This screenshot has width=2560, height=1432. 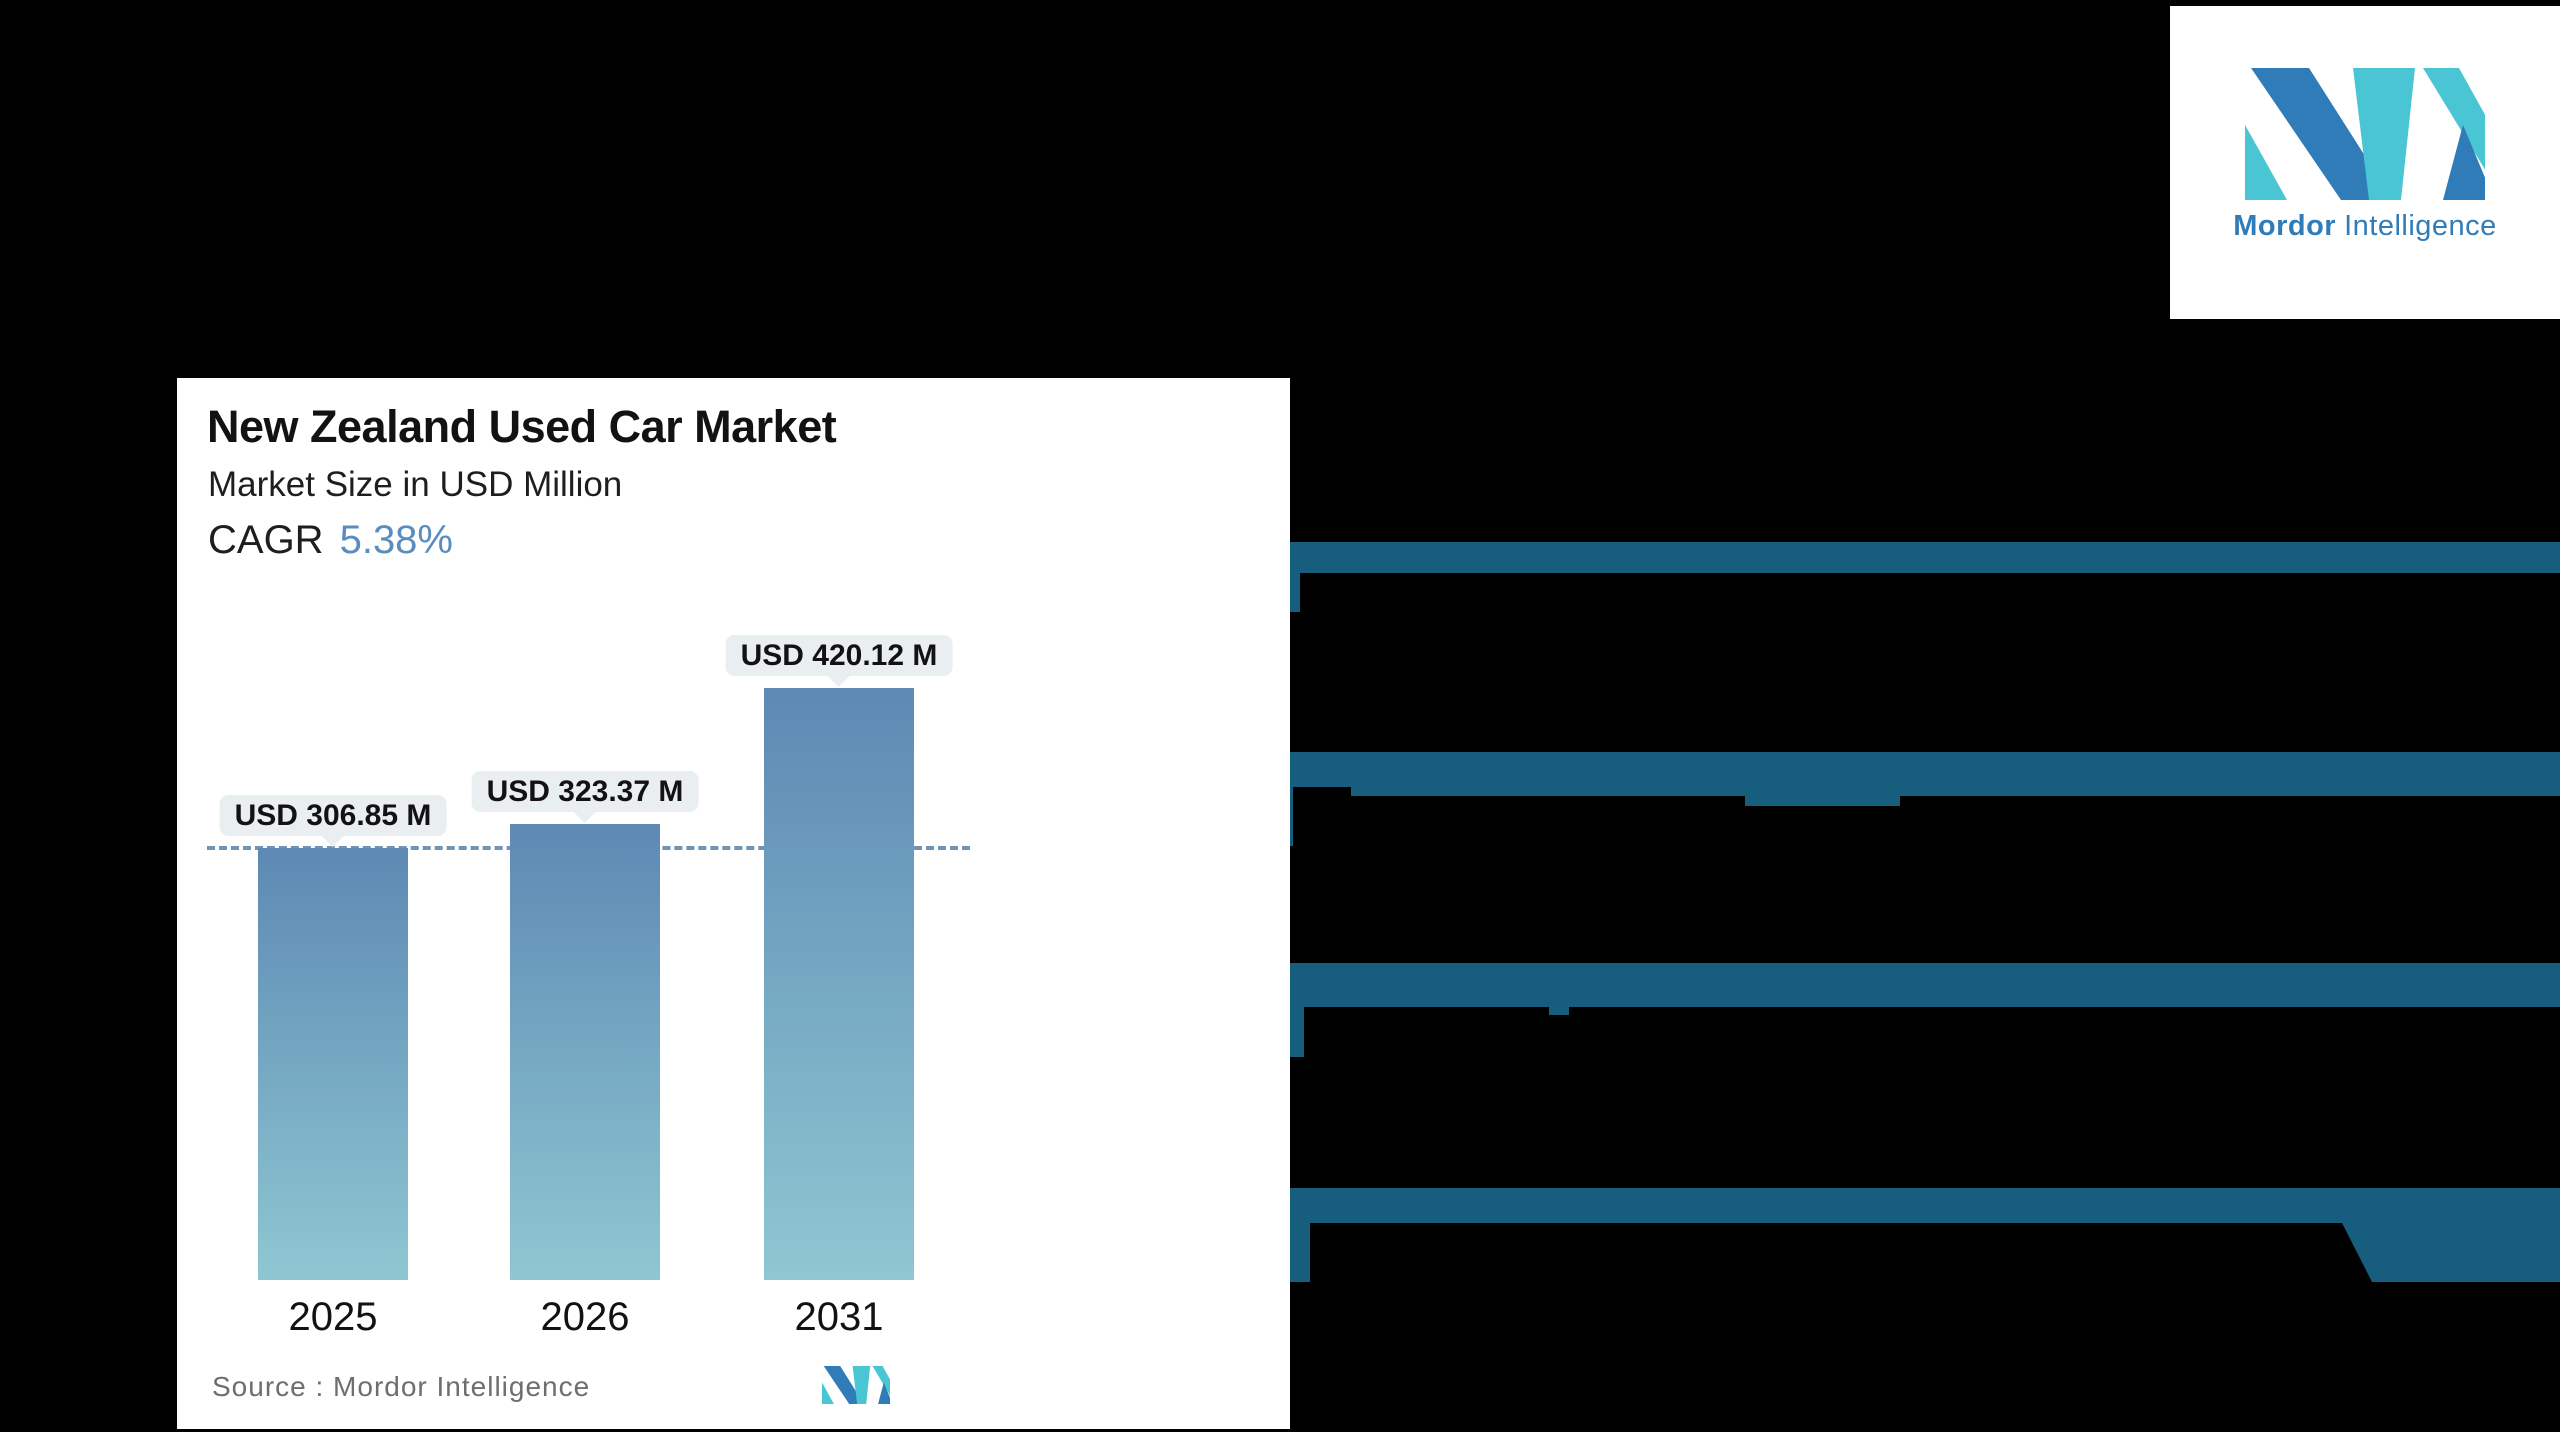 What do you see at coordinates (1322, 829) in the screenshot?
I see `obscured-text-band-2-initial` at bounding box center [1322, 829].